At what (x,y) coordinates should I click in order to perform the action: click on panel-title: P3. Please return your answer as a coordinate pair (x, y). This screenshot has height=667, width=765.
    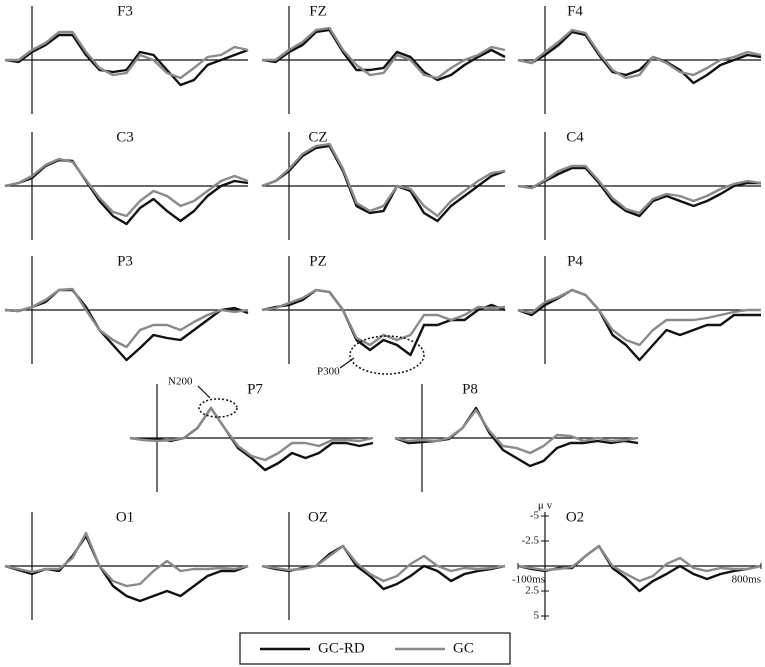
    Looking at the image, I should click on (125, 261).